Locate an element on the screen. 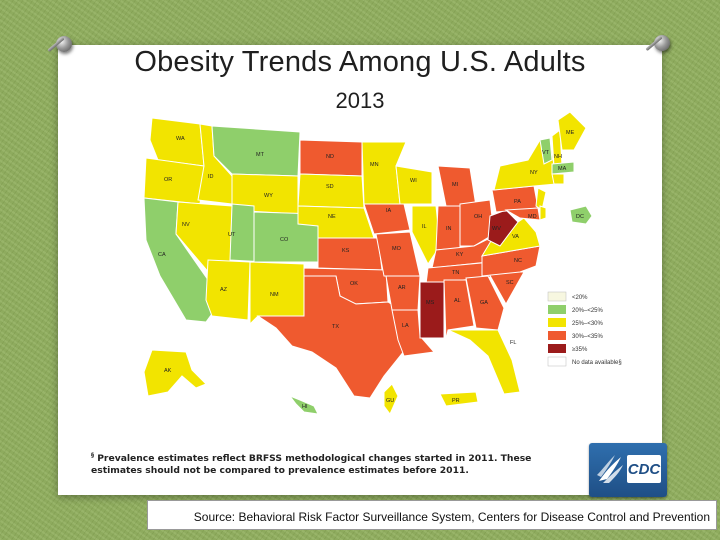  label-mn: MN is located at coordinates (374, 165).